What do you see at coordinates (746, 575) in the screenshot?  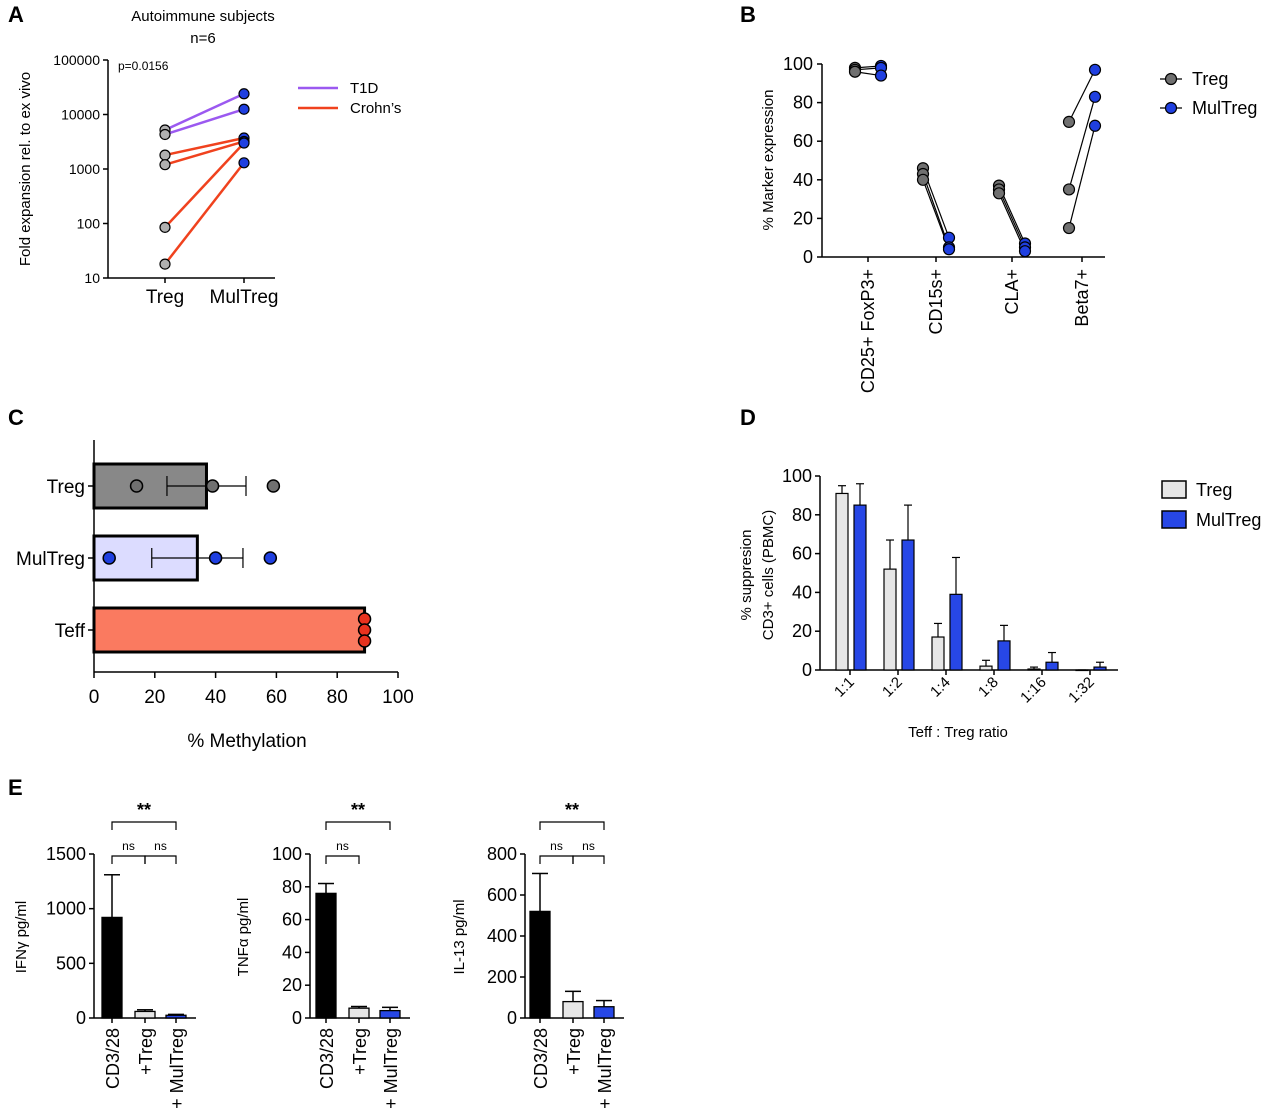 I see `panel-d-ylabel: % suppresion` at bounding box center [746, 575].